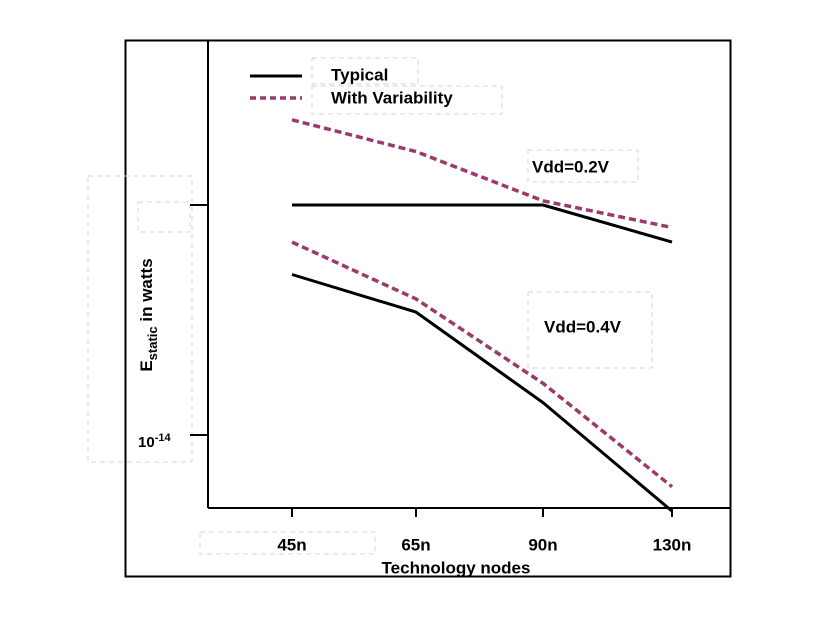  What do you see at coordinates (163, 438) in the screenshot?
I see `y-tick-label-exp: -14` at bounding box center [163, 438].